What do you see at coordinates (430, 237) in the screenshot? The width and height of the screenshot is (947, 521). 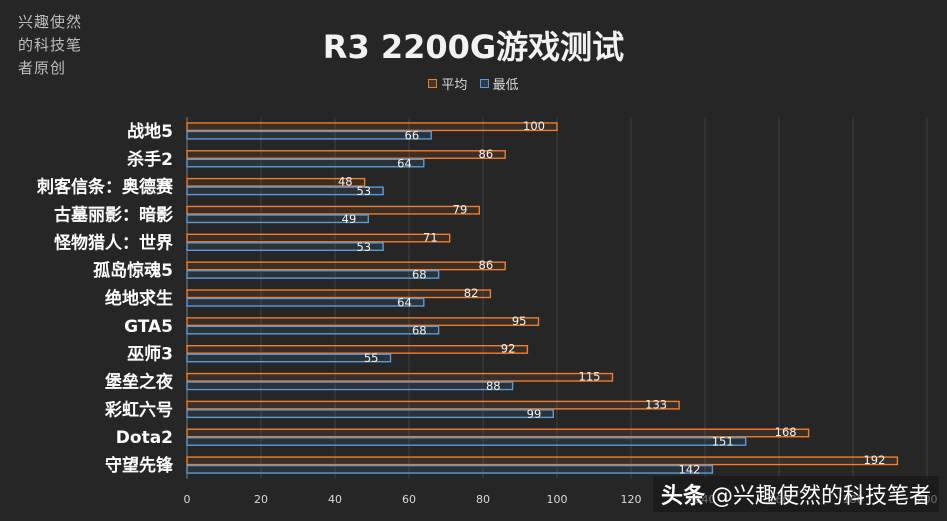 I see `data-label-avg: 71` at bounding box center [430, 237].